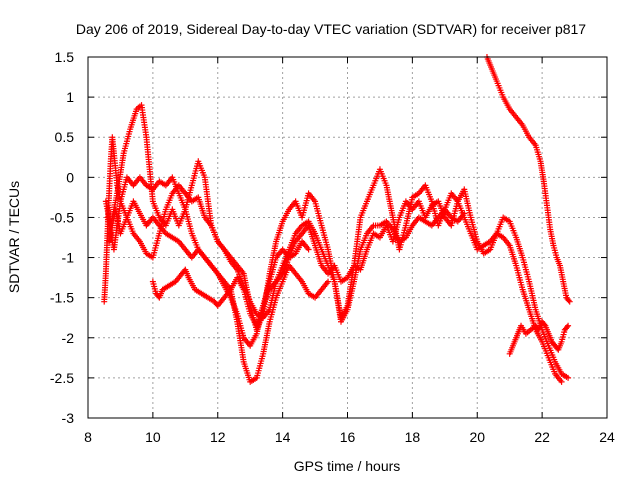 The image size is (640, 480). I want to click on y-tick-label: -3, so click(68, 418).